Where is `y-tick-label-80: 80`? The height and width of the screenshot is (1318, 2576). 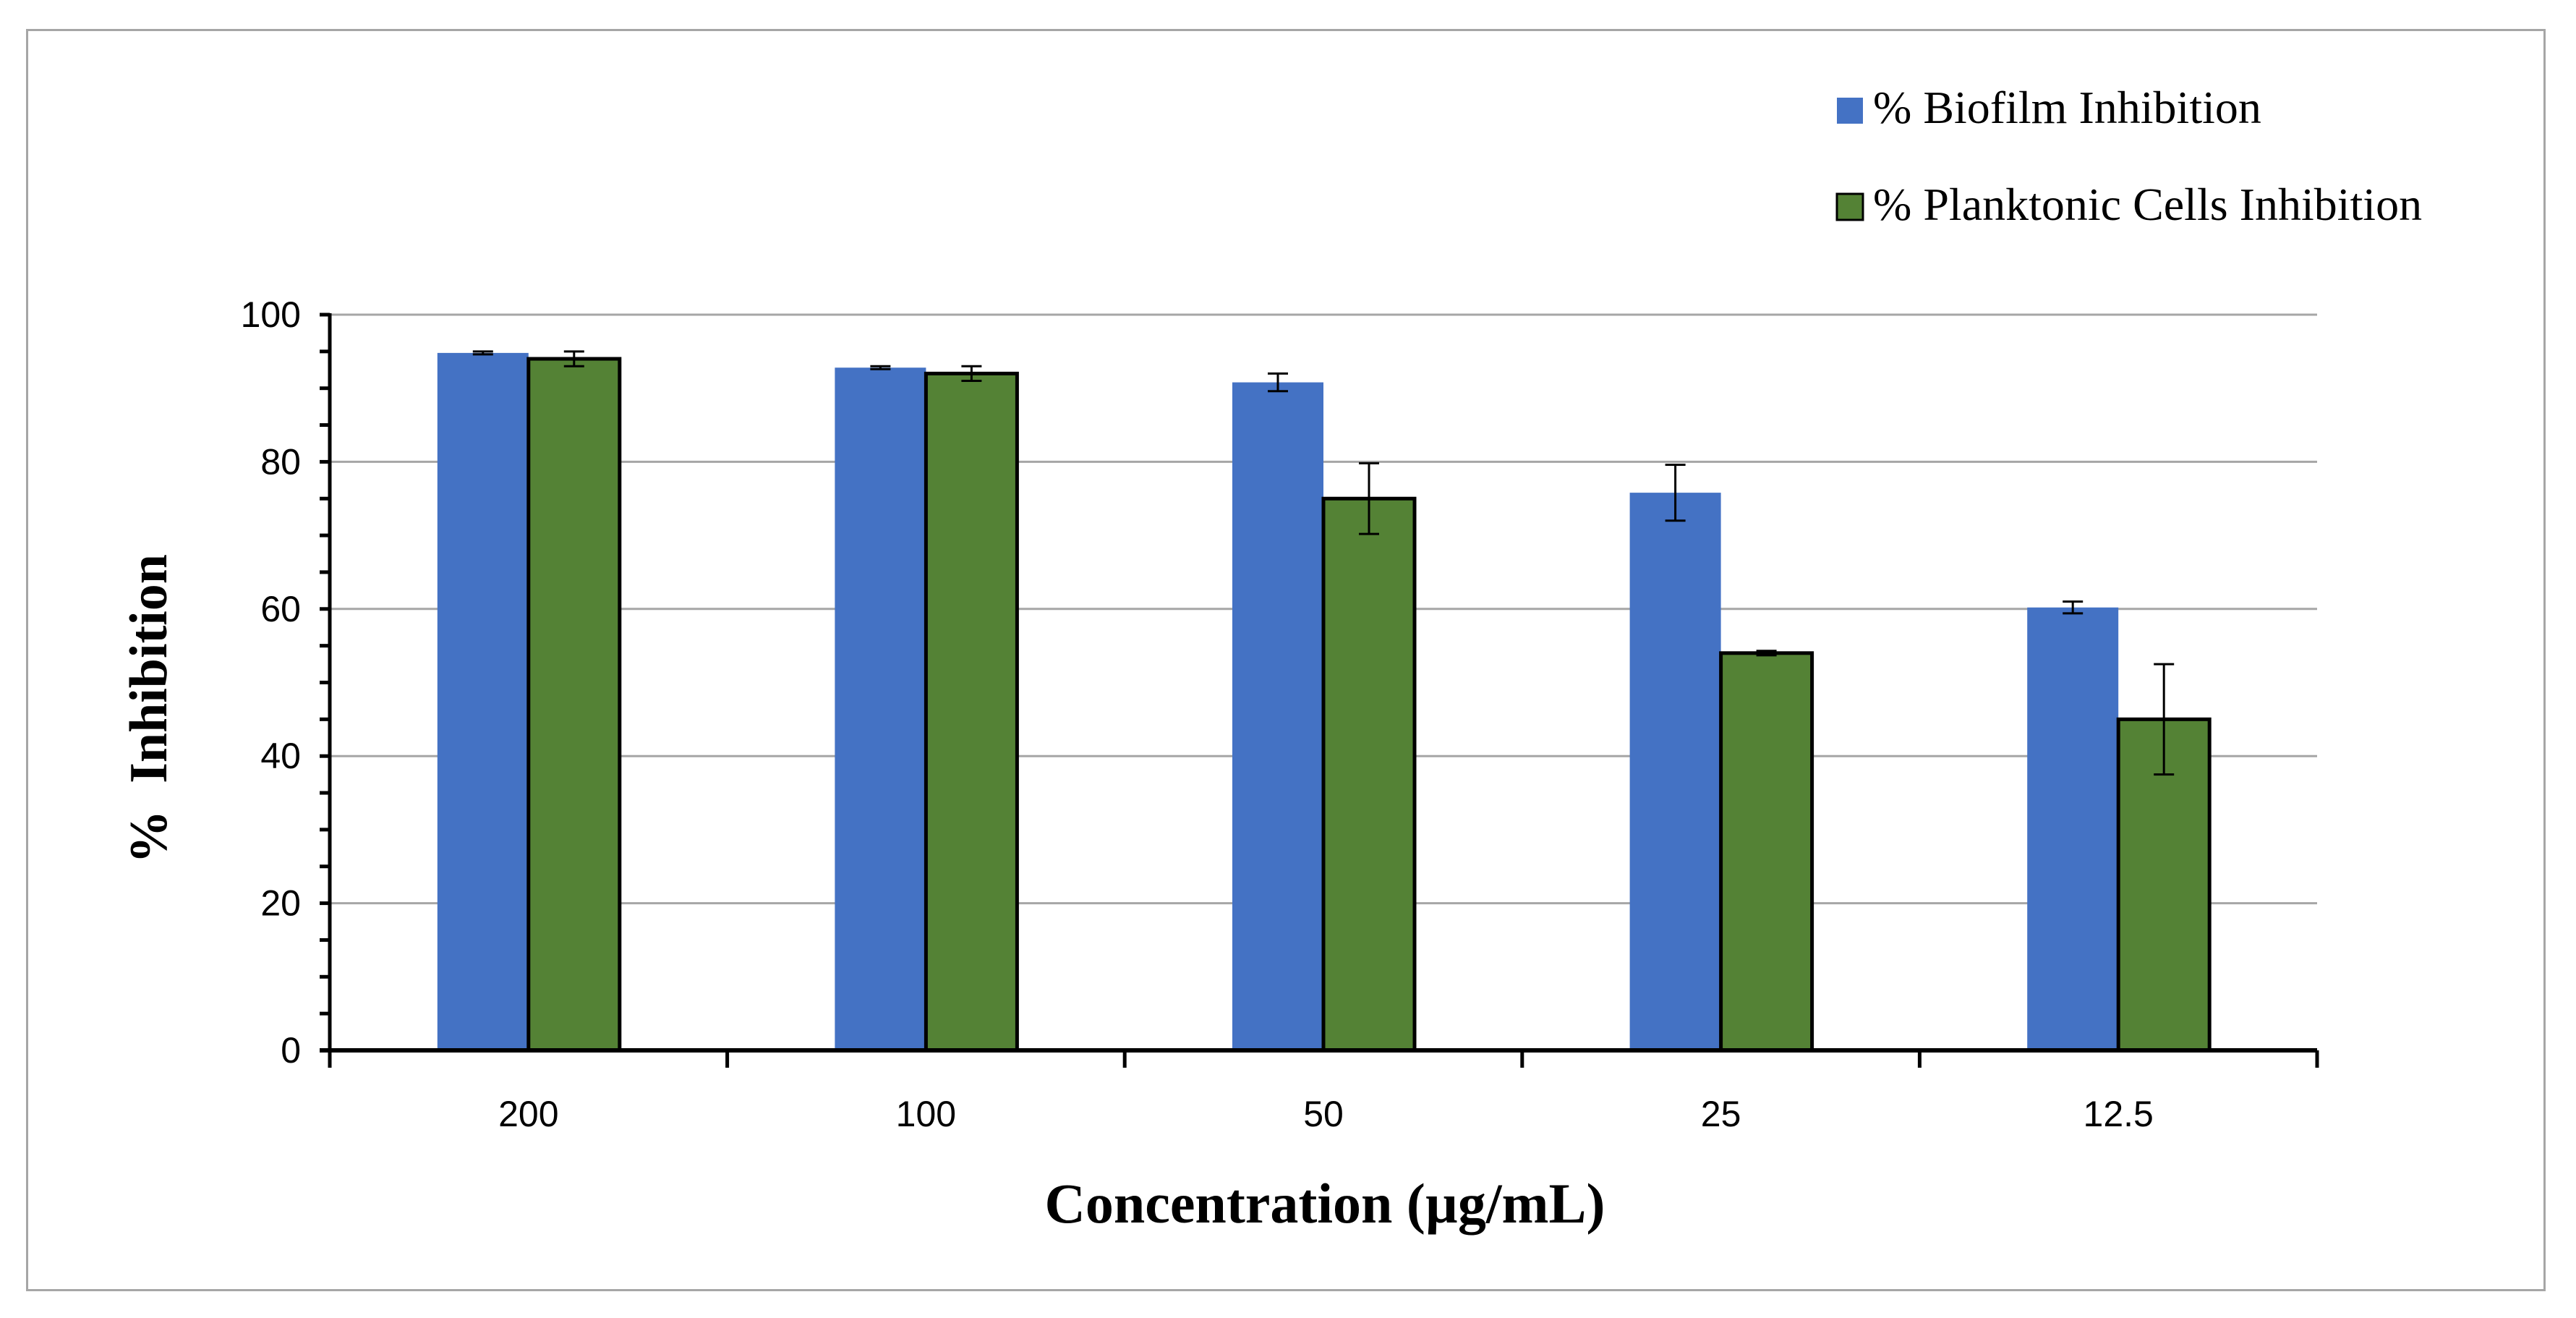
y-tick-label-80: 80 is located at coordinates (280, 462).